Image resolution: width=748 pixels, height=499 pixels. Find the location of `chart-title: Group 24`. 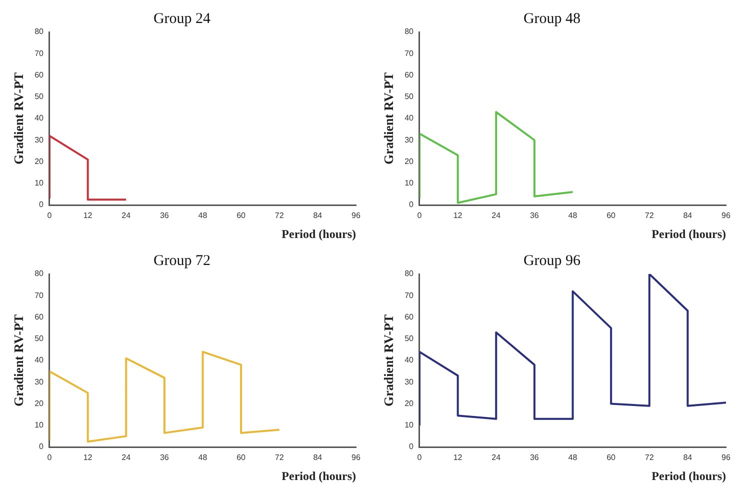

chart-title: Group 24 is located at coordinates (182, 18).